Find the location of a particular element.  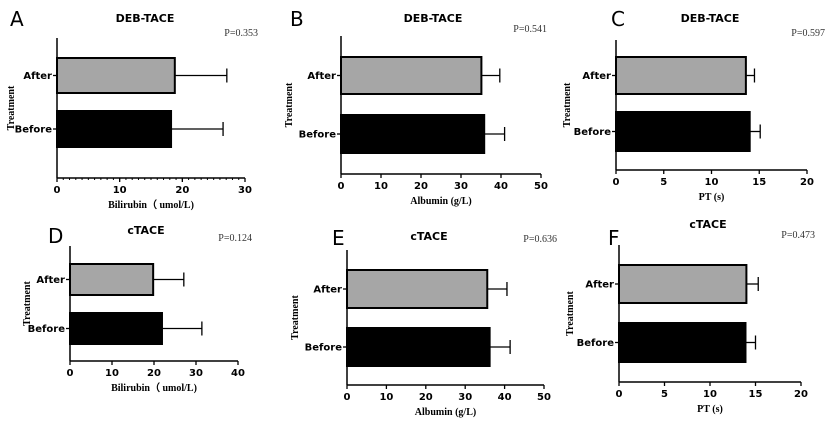

panel-letter: A is located at coordinates (17, 19).